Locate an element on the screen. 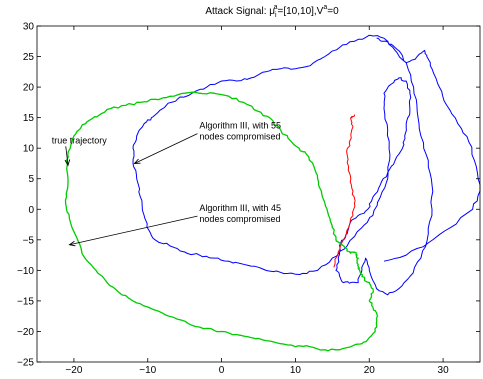 This screenshot has height=379, width=483. y-tick-label-5: 0 is located at coordinates (31, 210).